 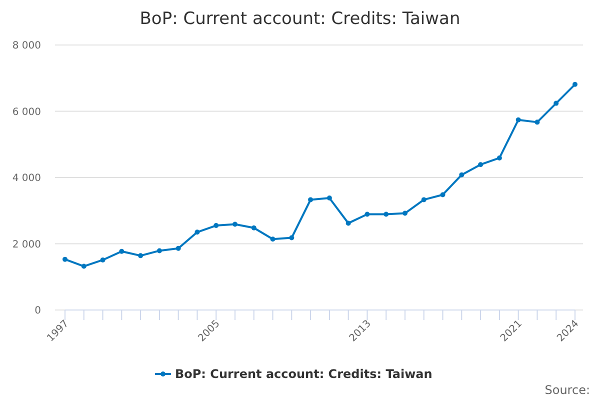 What do you see at coordinates (300, 19) in the screenshot?
I see `chart-title: BoP: Current account: Credits: Taiwan` at bounding box center [300, 19].